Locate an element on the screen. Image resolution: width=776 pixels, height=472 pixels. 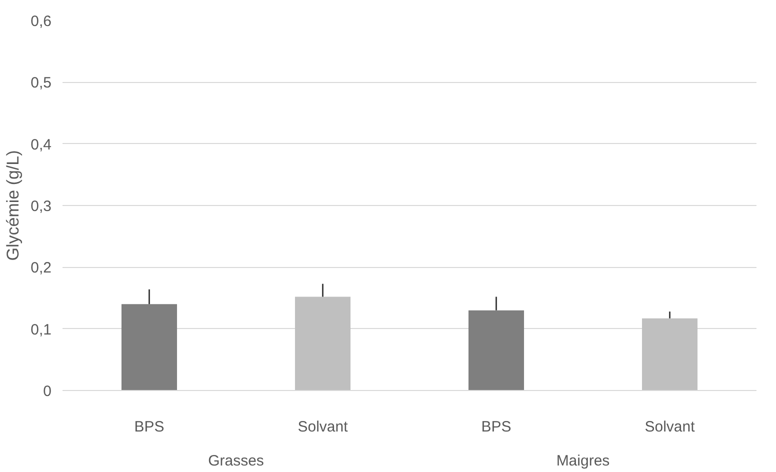
text: Grasses is located at coordinates (236, 461).